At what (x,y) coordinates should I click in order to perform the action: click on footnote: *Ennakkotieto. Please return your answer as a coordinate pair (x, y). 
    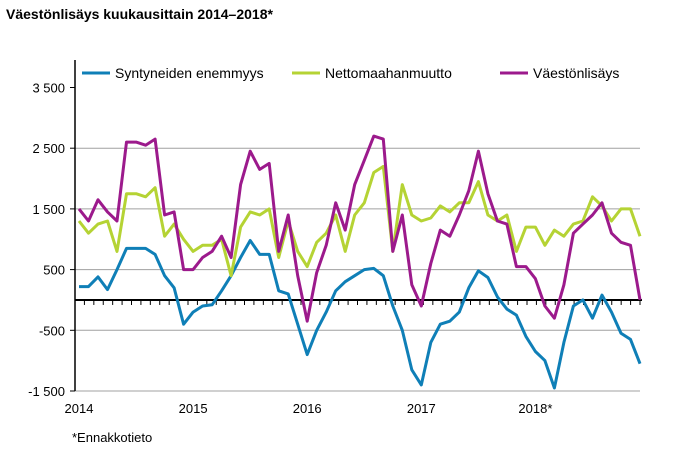
    Looking at the image, I should click on (112, 437).